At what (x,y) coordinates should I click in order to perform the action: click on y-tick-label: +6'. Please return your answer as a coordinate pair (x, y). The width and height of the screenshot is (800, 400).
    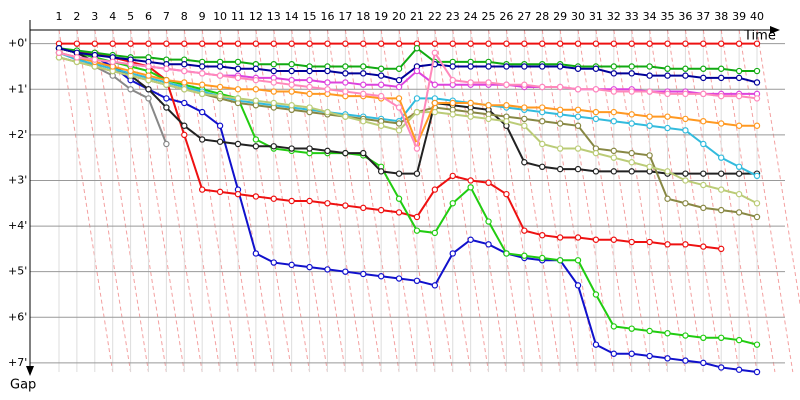
    Looking at the image, I should click on (17, 316).